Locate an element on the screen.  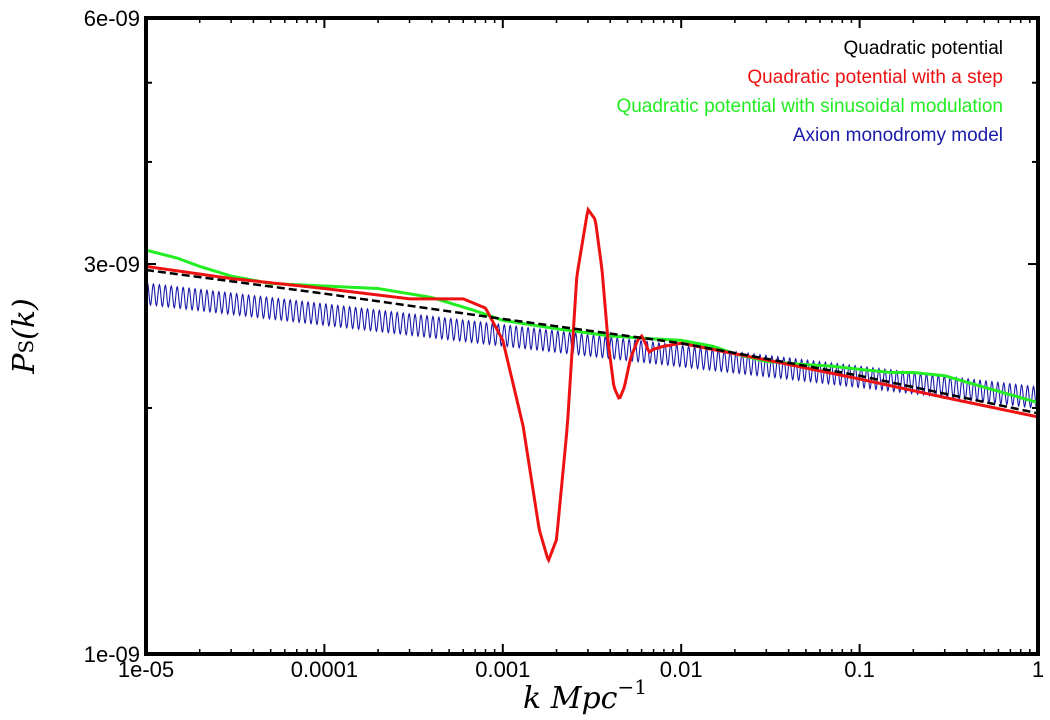
x-tick-label: 0.01 is located at coordinates (681, 669).